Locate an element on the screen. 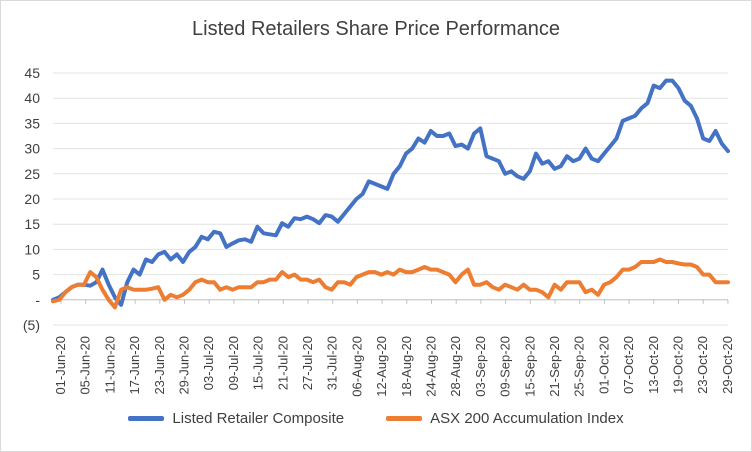 This screenshot has height=452, width=752. x-tick-label: 12-Aug-20 is located at coordinates (381, 366).